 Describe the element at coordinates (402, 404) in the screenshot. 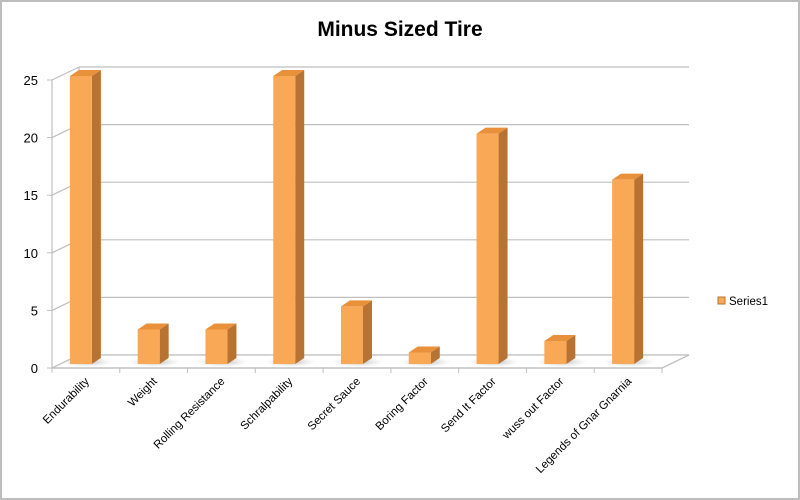

I see `x-tick-label: Boring Factor` at that location.